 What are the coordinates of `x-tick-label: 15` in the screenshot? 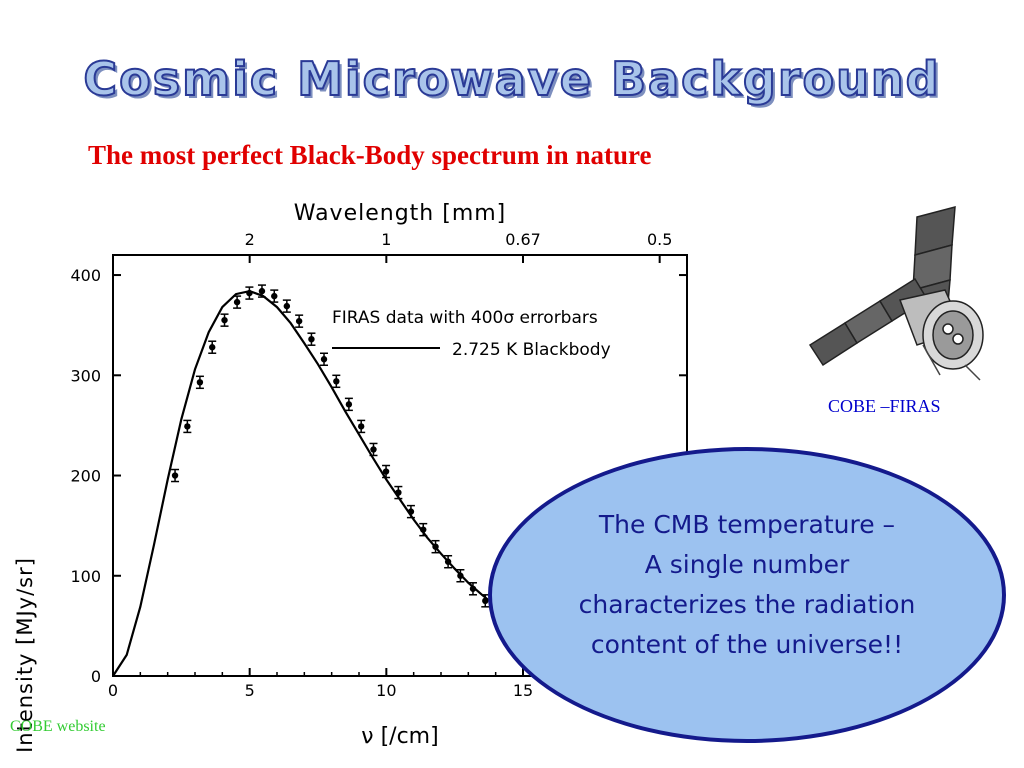 It's located at (523, 690).